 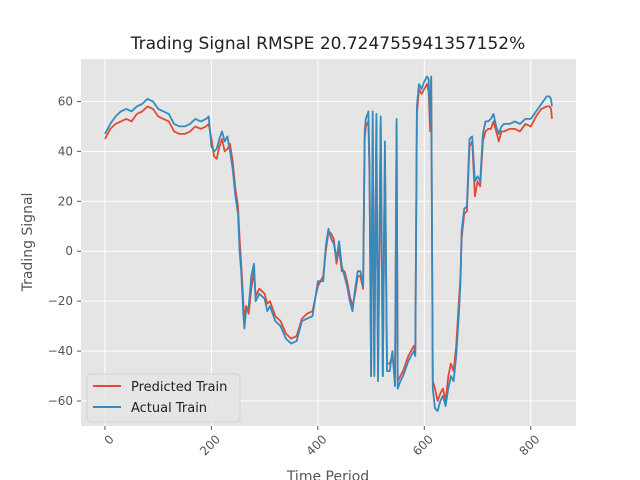 What do you see at coordinates (169, 408) in the screenshot?
I see `legend-label-actual: Actual Train` at bounding box center [169, 408].